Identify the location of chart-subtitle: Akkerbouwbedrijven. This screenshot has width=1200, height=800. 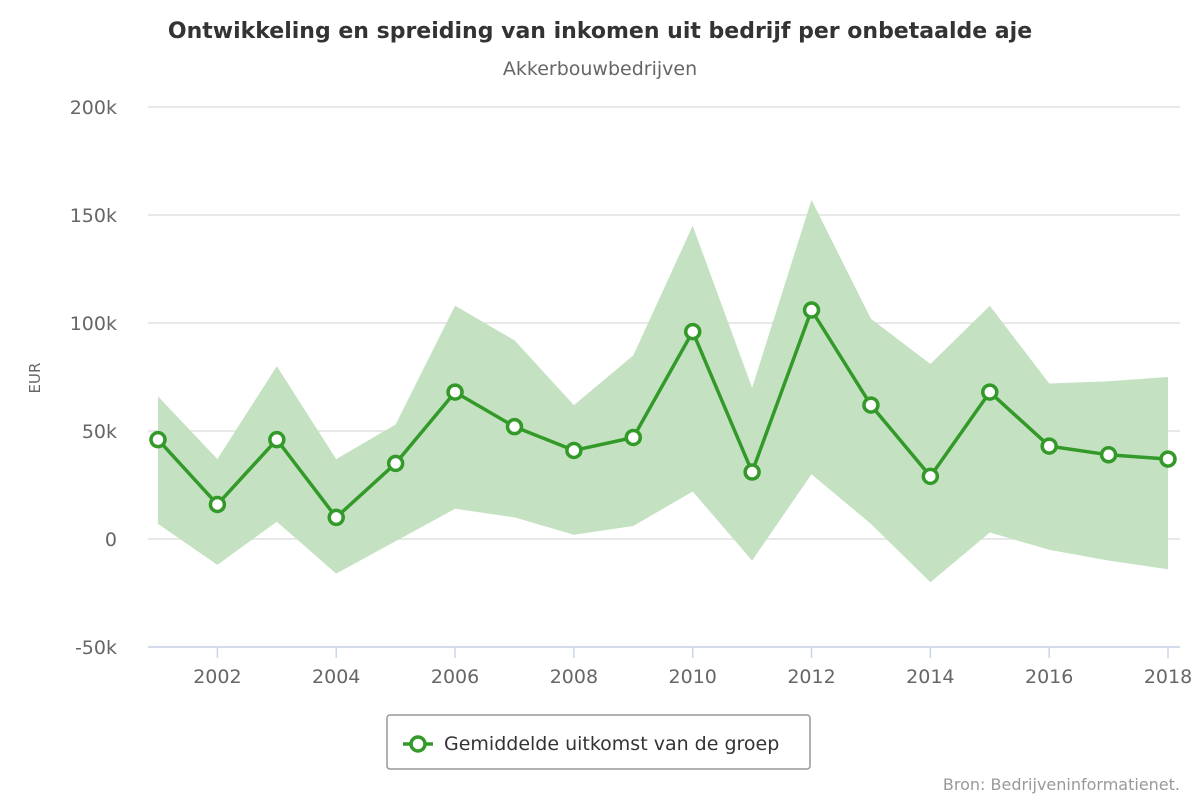
(600, 69).